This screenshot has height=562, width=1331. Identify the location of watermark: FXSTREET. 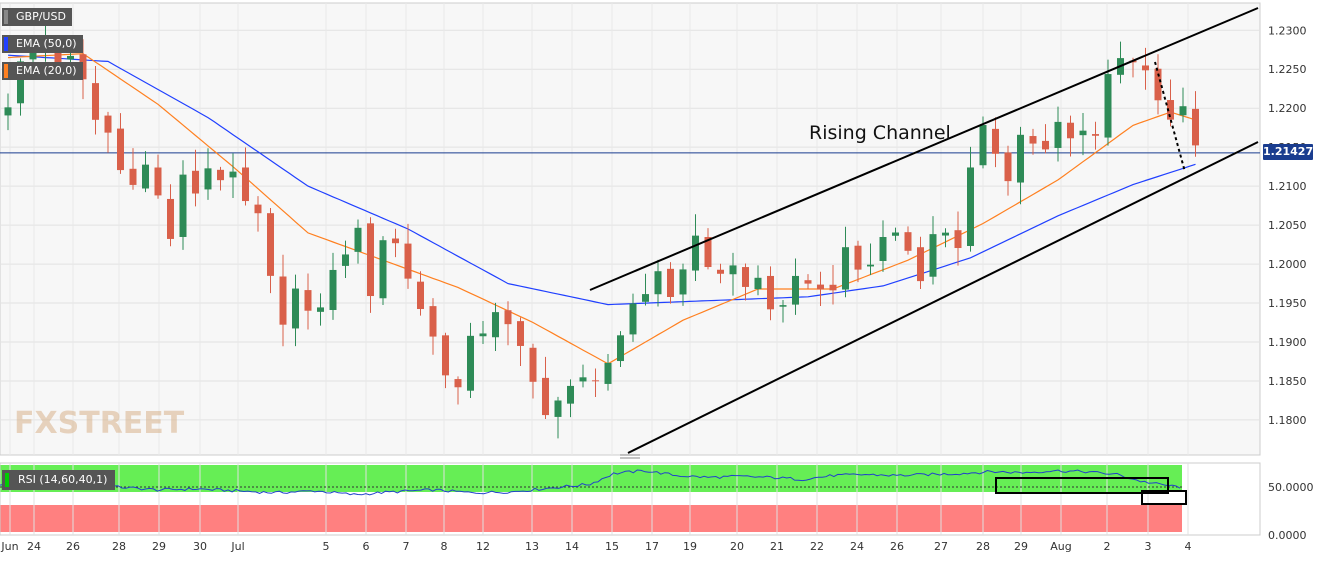
(99, 423).